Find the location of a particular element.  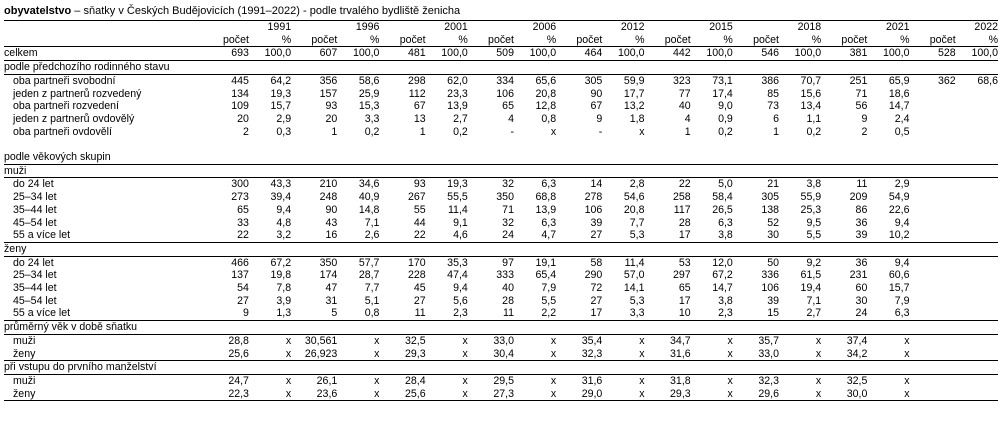

percent-cell: 14,8 is located at coordinates (369, 209).